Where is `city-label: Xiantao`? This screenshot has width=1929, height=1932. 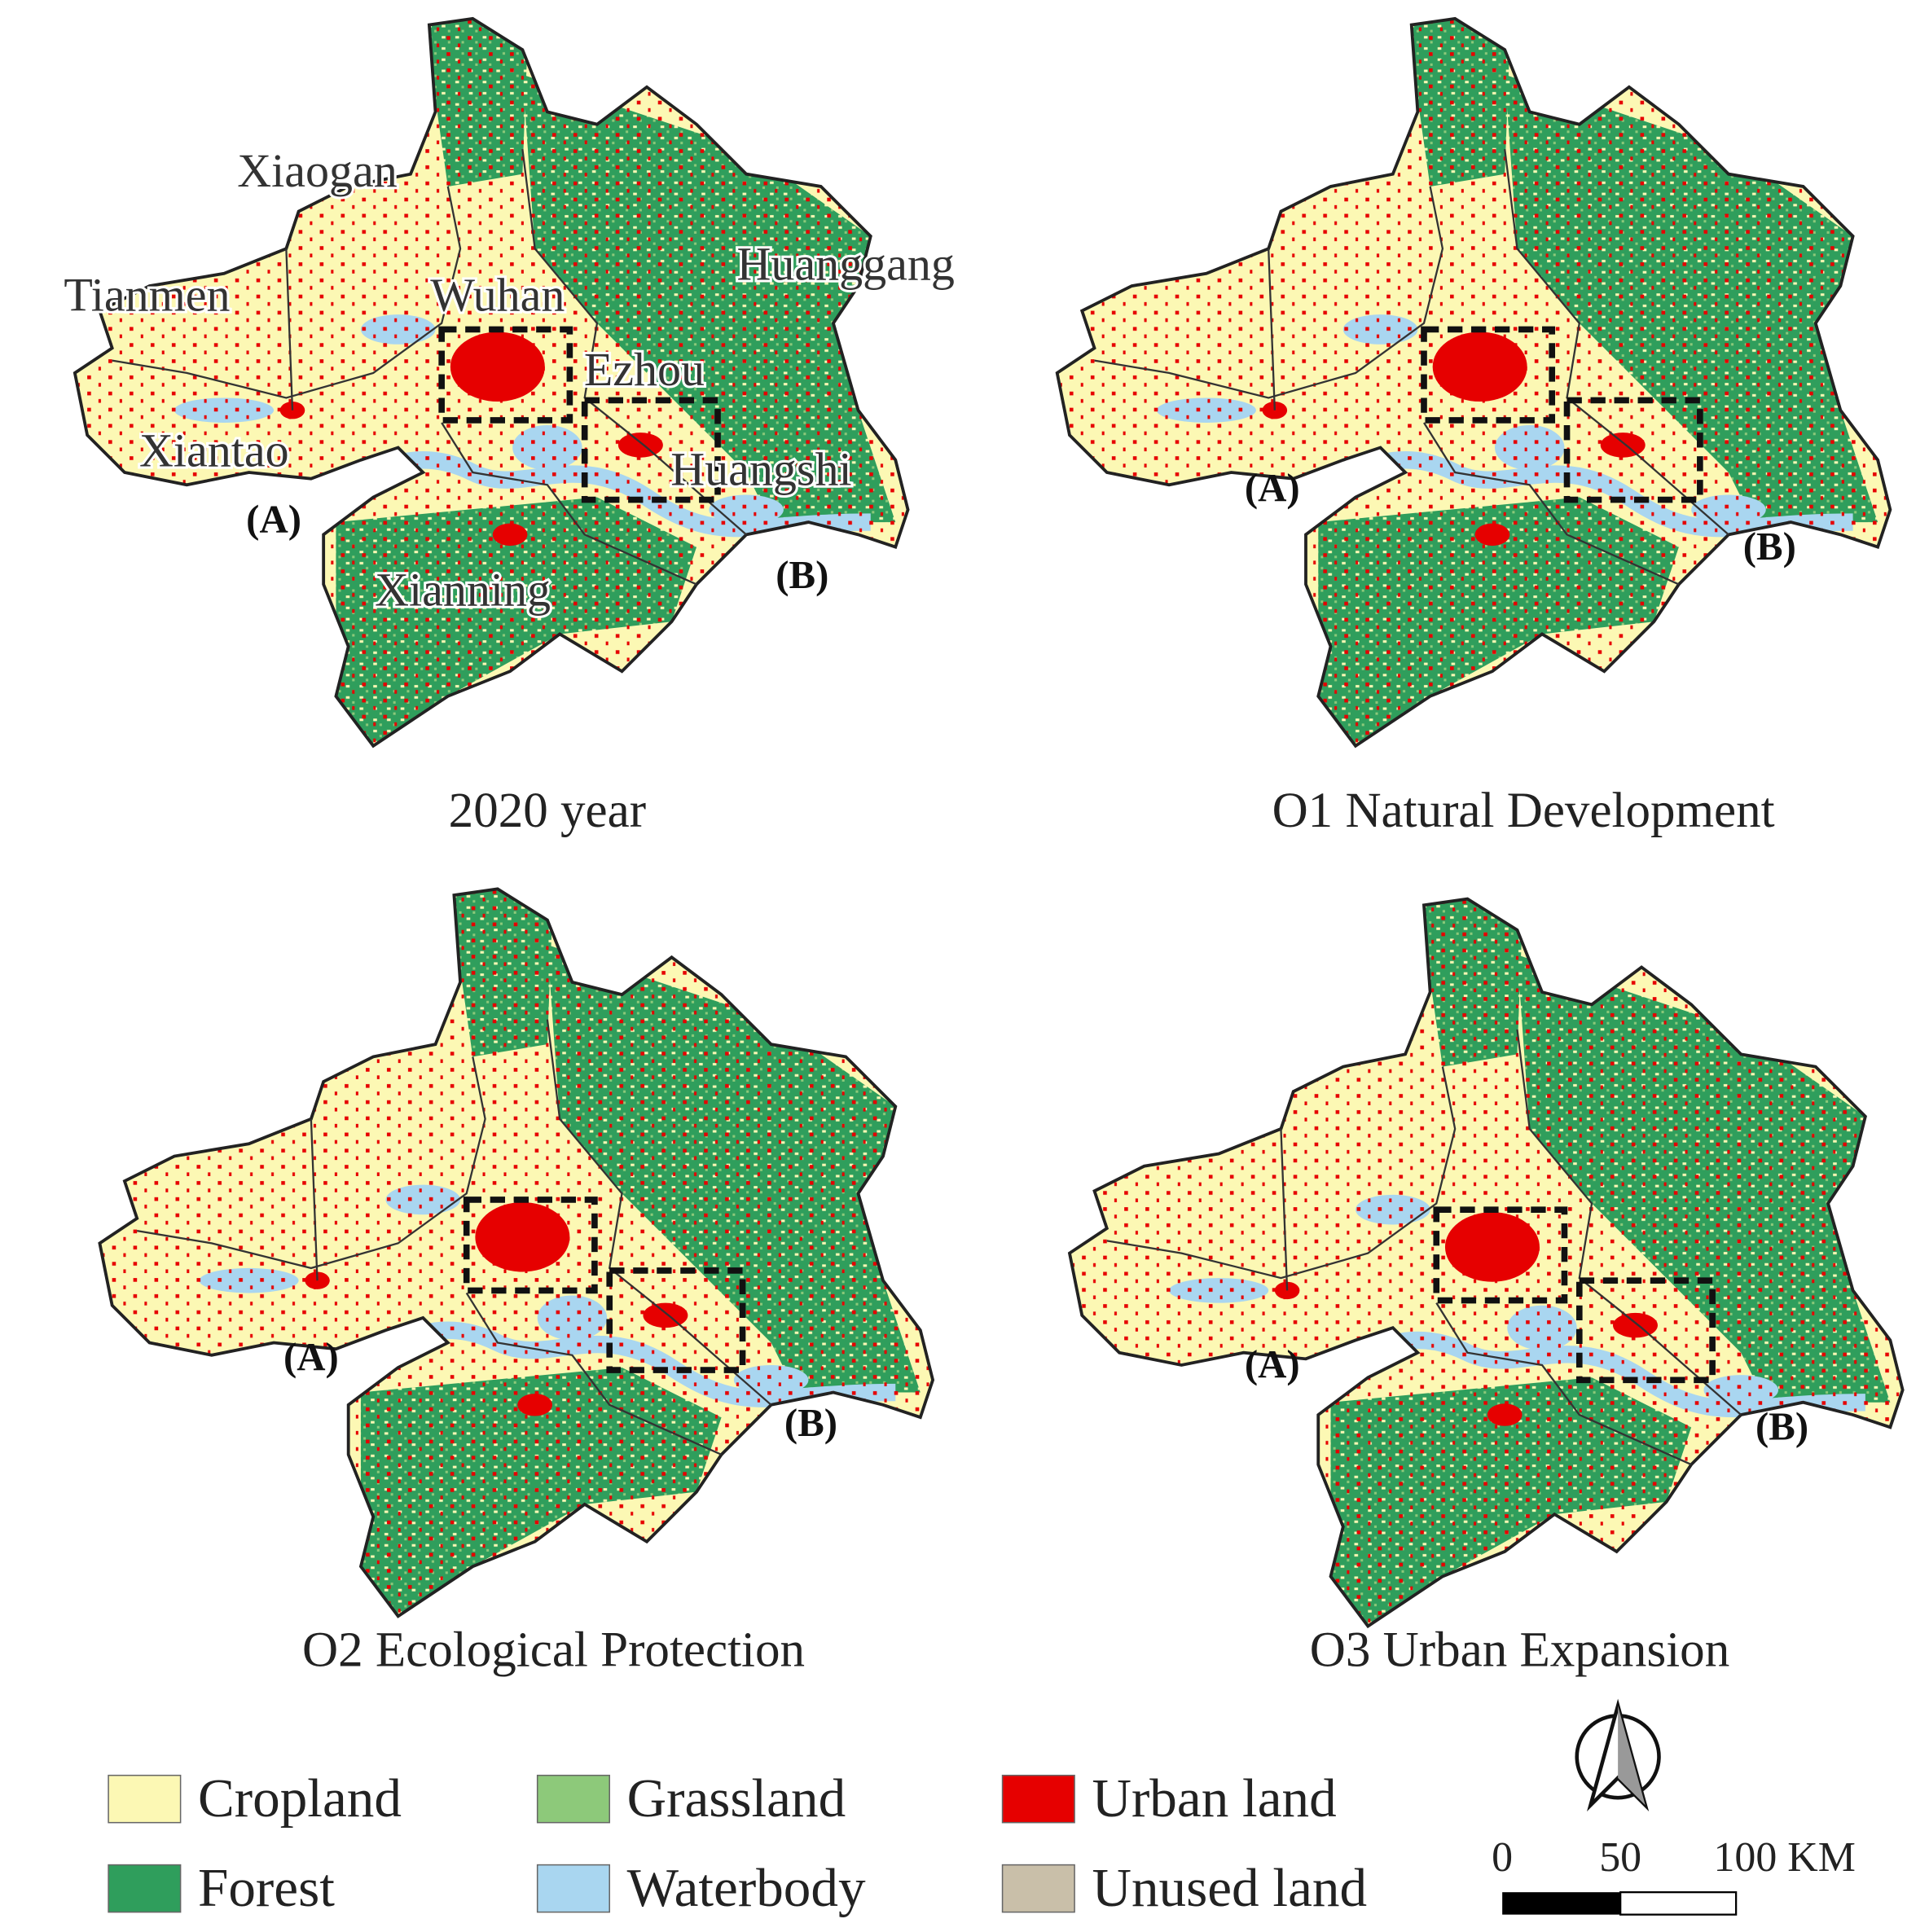
city-label: Xiantao is located at coordinates (214, 450).